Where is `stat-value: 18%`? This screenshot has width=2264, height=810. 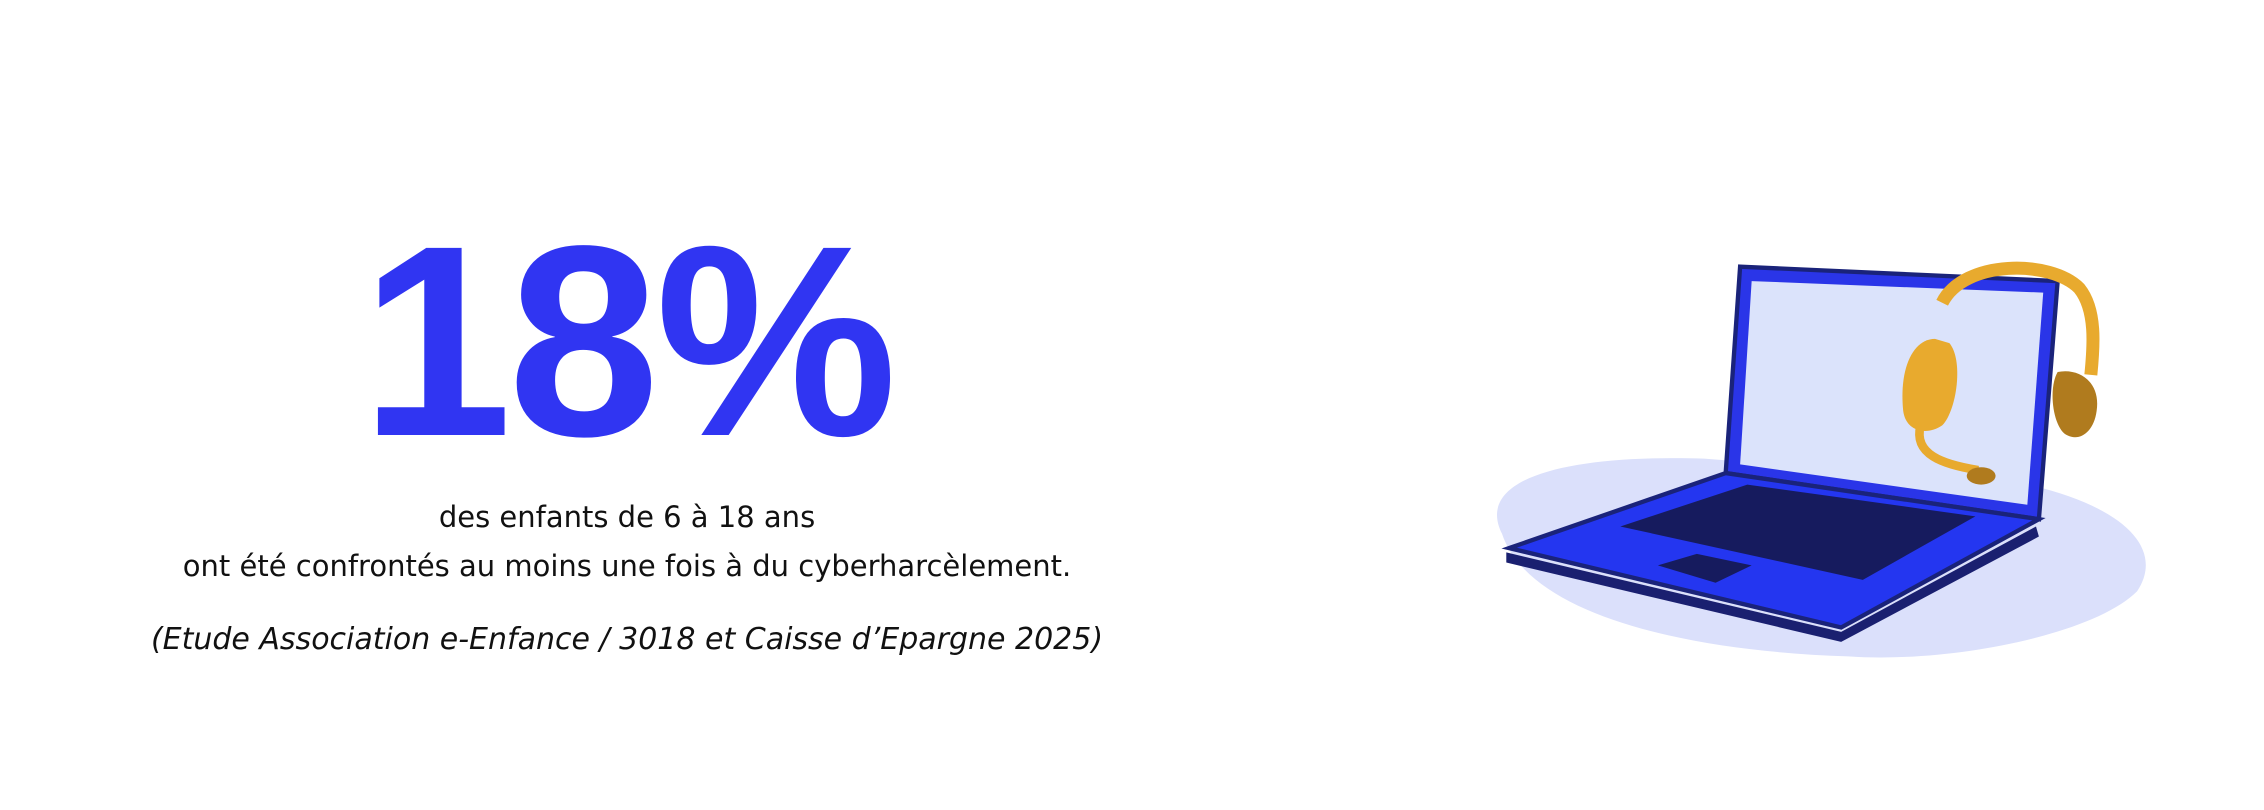 stat-value: 18% is located at coordinates (628, 341).